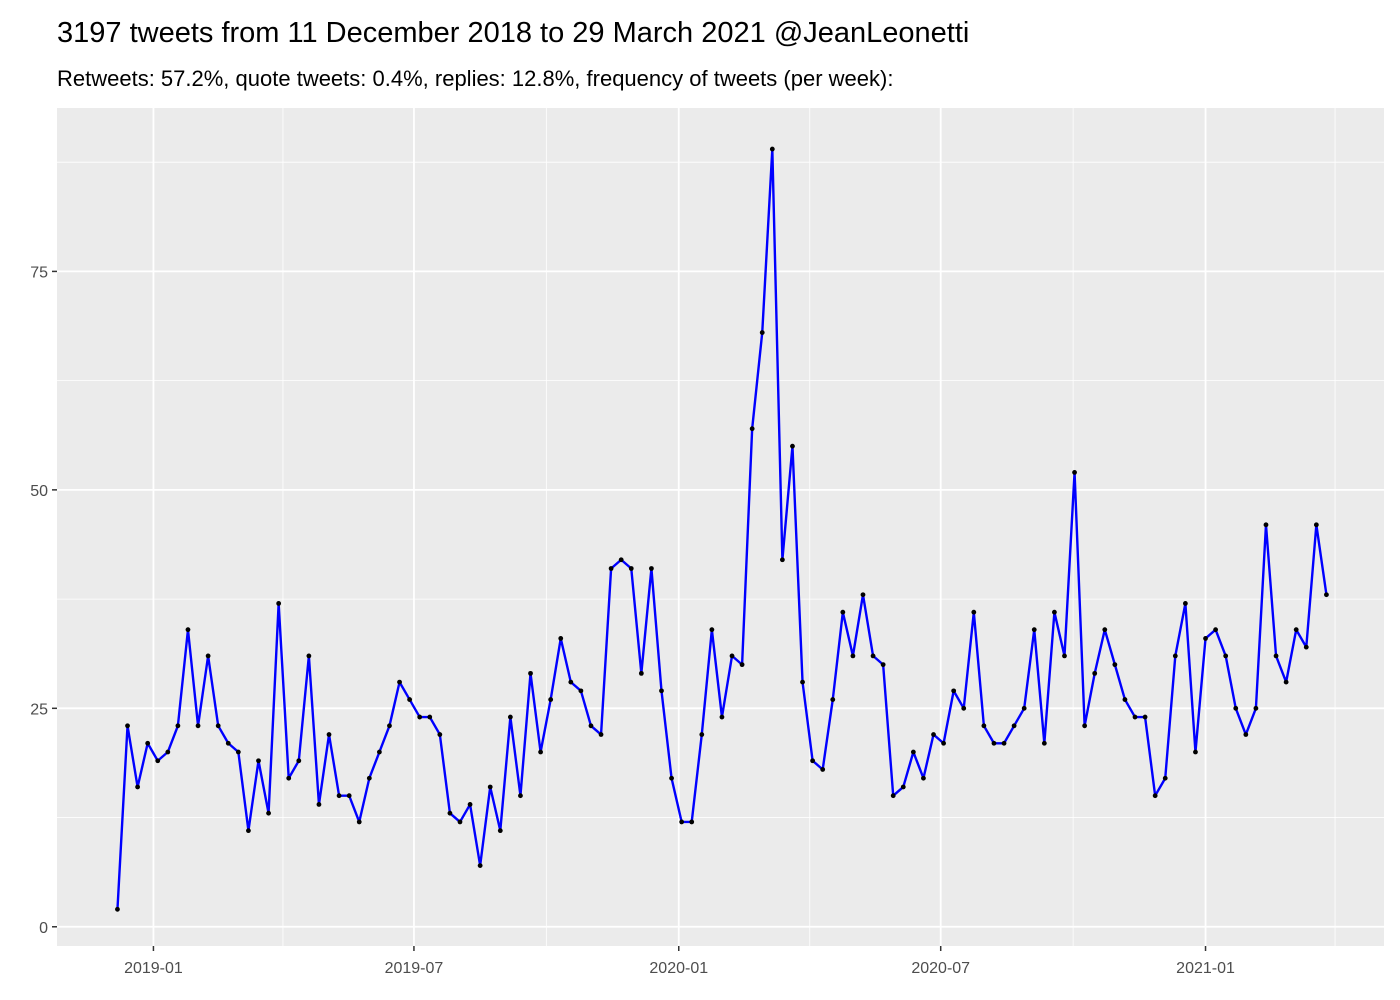 This screenshot has height=1000, width=1400. I want to click on x-tick-label: 2020-07, so click(940, 968).